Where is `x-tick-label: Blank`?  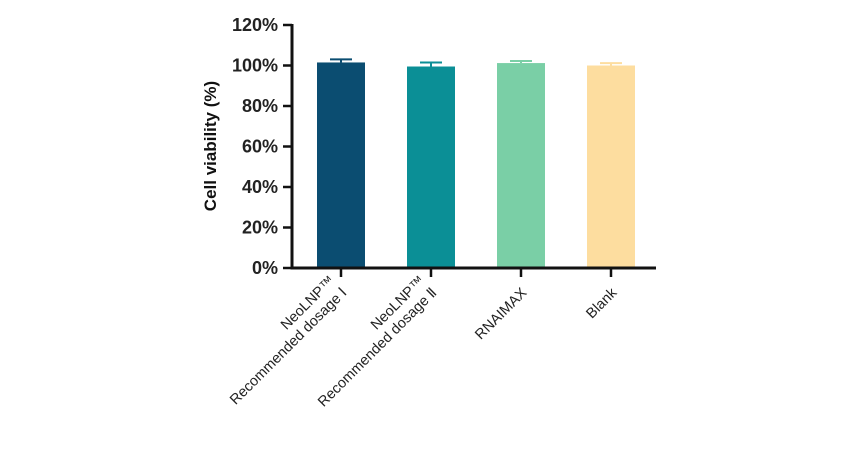
x-tick-label: Blank is located at coordinates (601, 303).